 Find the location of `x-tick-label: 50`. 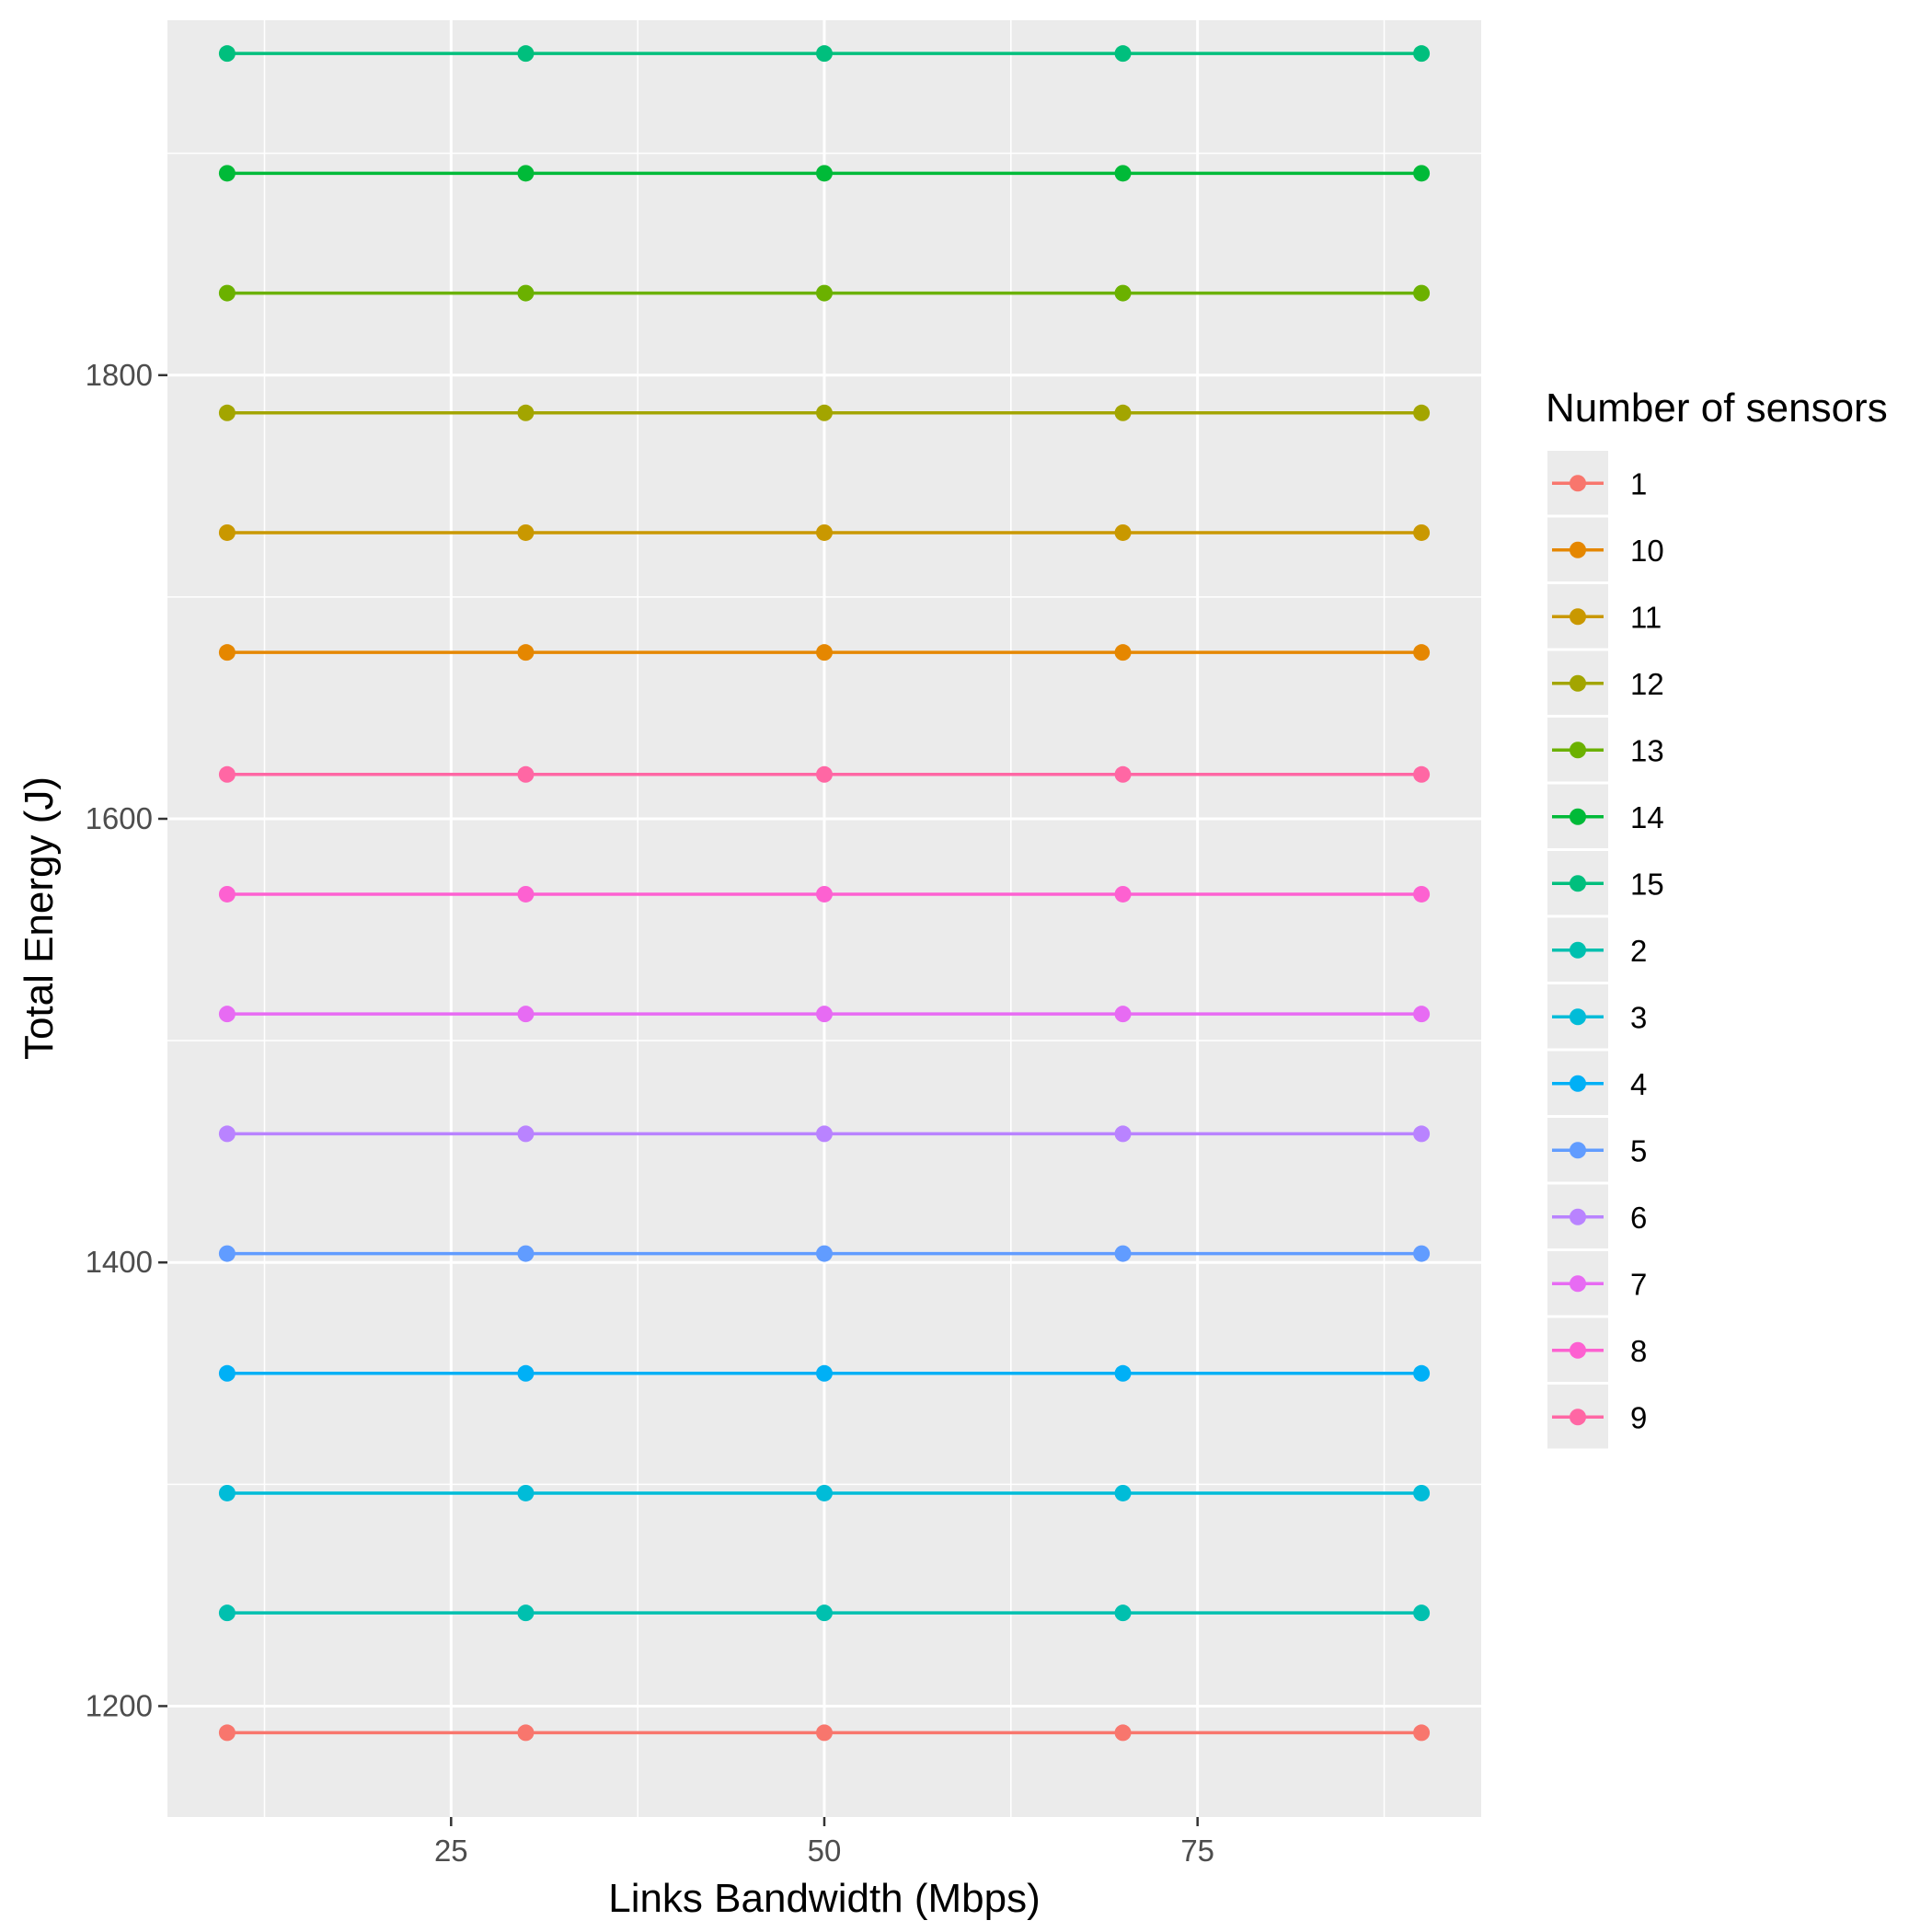

x-tick-label: 50 is located at coordinates (825, 1851).